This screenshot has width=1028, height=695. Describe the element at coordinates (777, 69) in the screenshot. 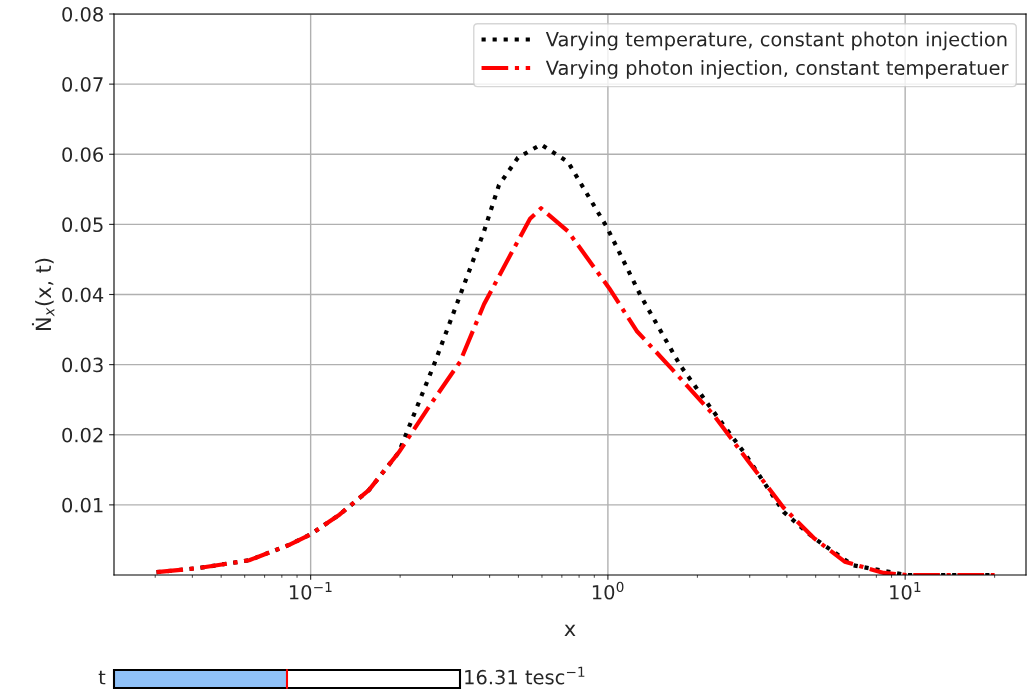

I see `legend-label: Varying photon injection, constant temperatuer` at that location.